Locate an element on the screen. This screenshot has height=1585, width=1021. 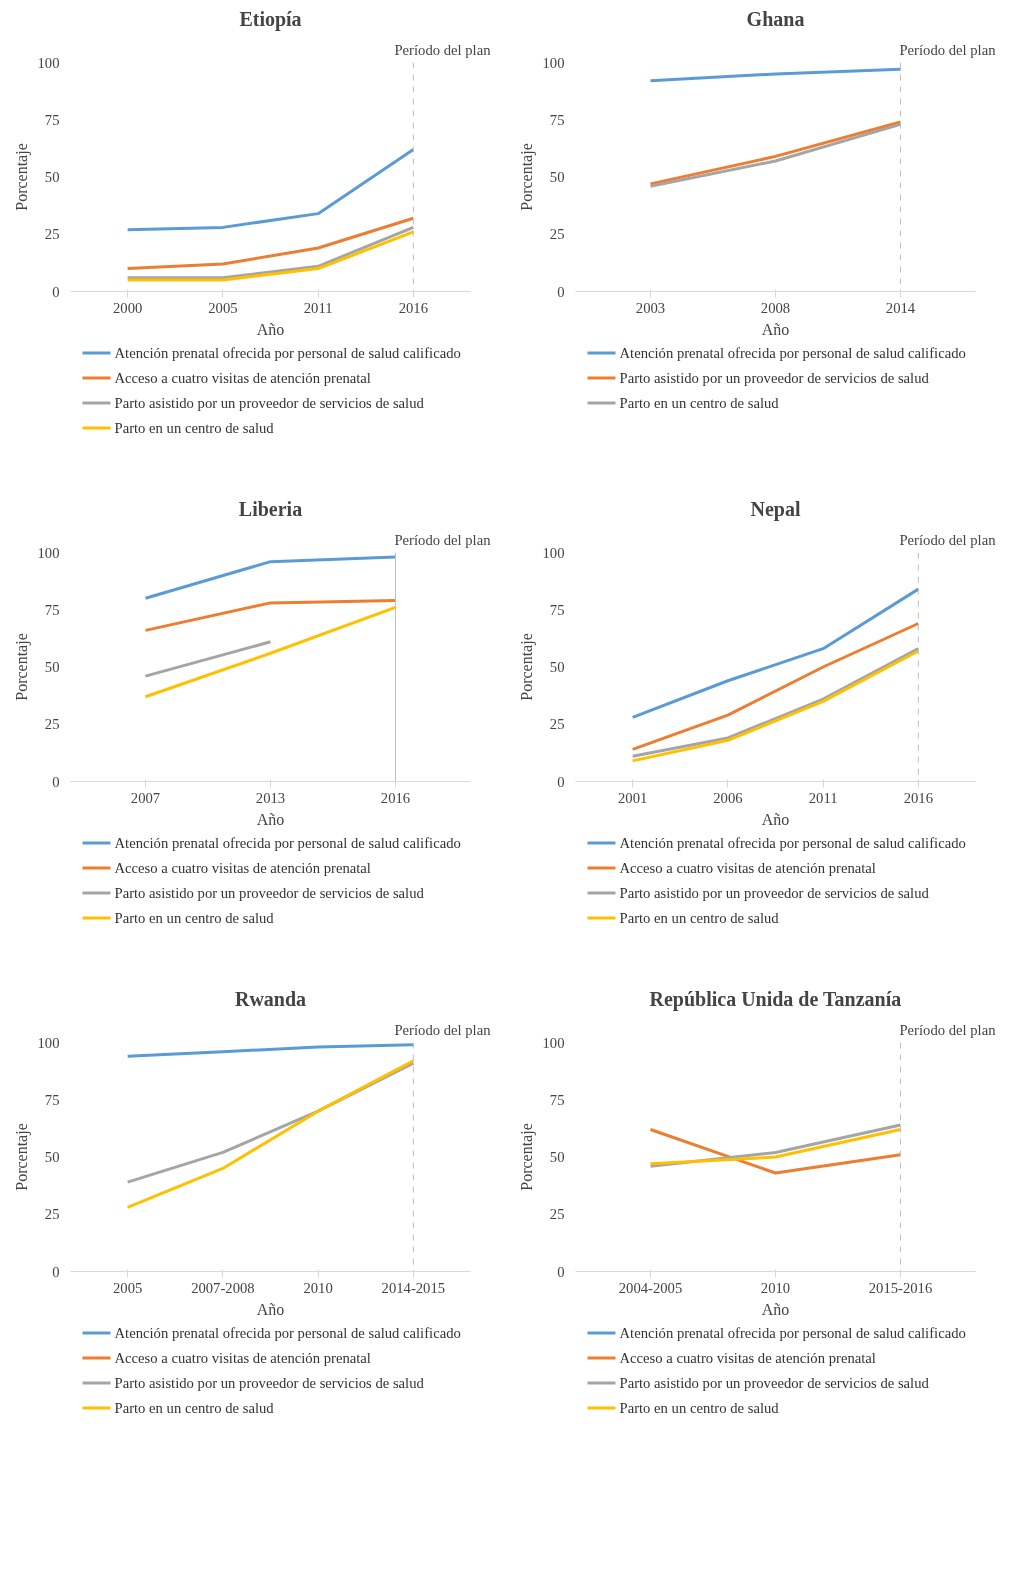
chart-title: Ghana is located at coordinates (775, 18).